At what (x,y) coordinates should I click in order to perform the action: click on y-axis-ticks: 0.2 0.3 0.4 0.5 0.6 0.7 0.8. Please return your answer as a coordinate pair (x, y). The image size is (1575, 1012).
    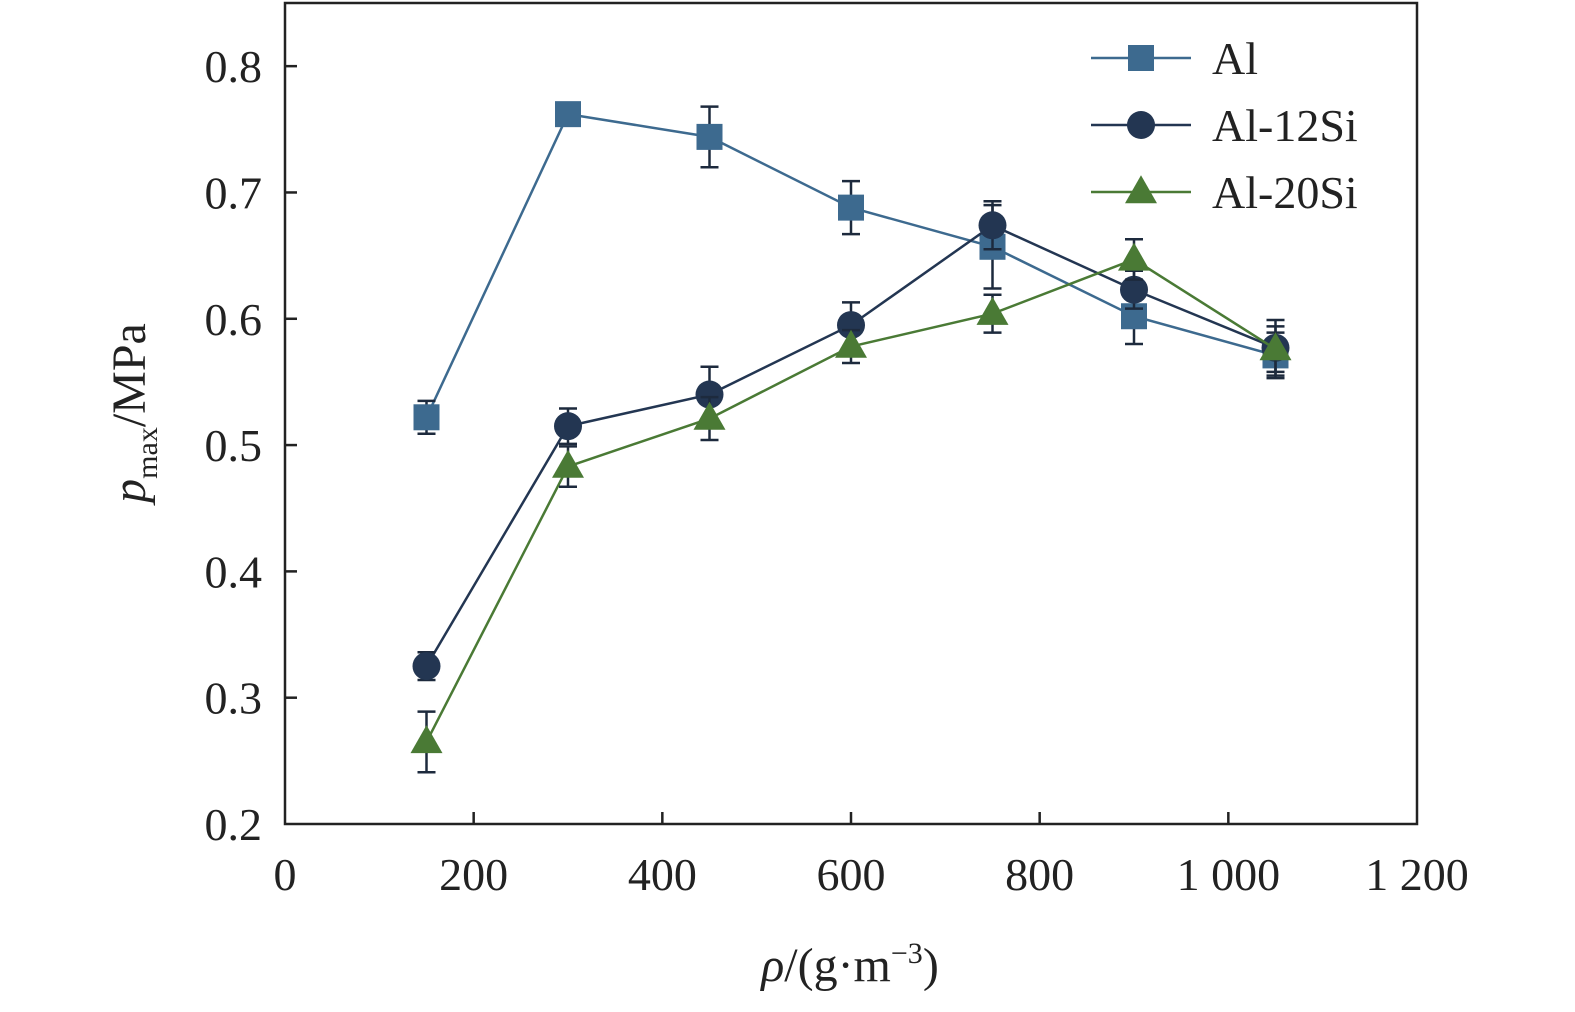
    Looking at the image, I should click on (251, 445).